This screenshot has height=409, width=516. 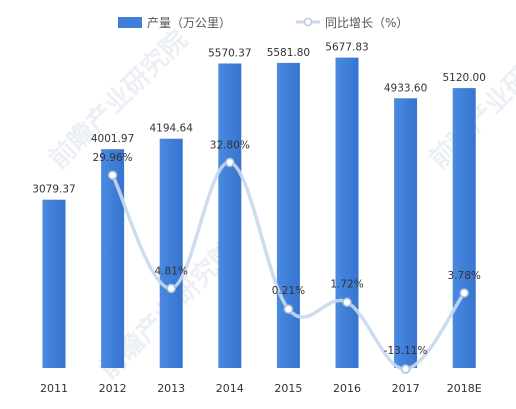 I want to click on x-tick-label-2017: 2017, so click(x=406, y=388).